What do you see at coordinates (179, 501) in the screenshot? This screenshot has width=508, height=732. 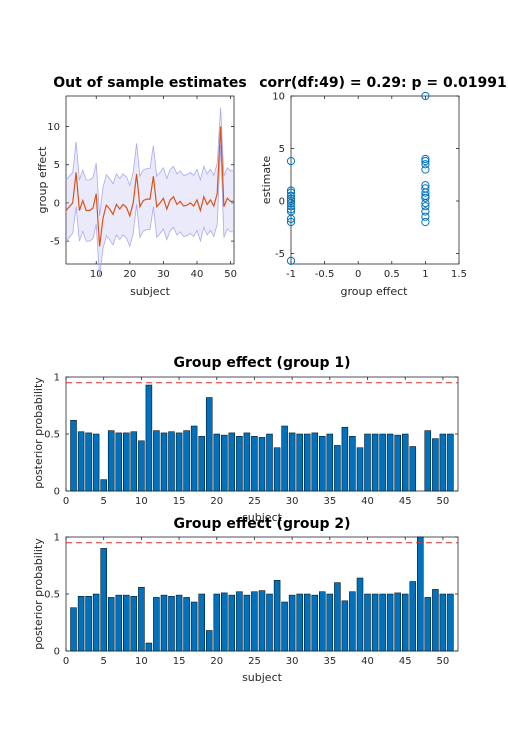 I see `bar-chart-group1-xtick-label: 15` at bounding box center [179, 501].